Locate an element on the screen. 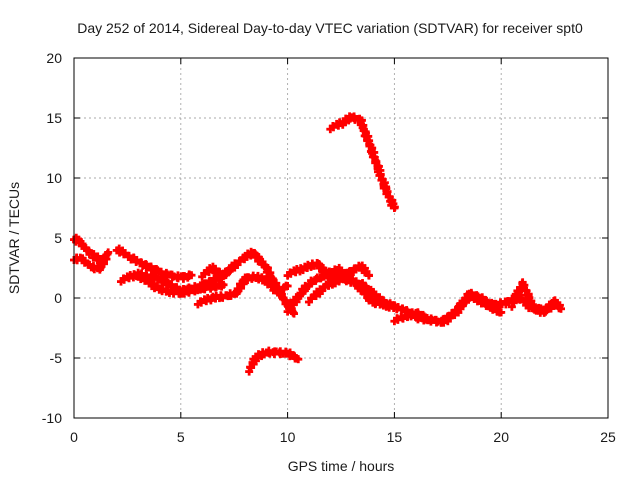 Image resolution: width=640 pixels, height=480 pixels. y-tick-label: -10 is located at coordinates (52, 418).